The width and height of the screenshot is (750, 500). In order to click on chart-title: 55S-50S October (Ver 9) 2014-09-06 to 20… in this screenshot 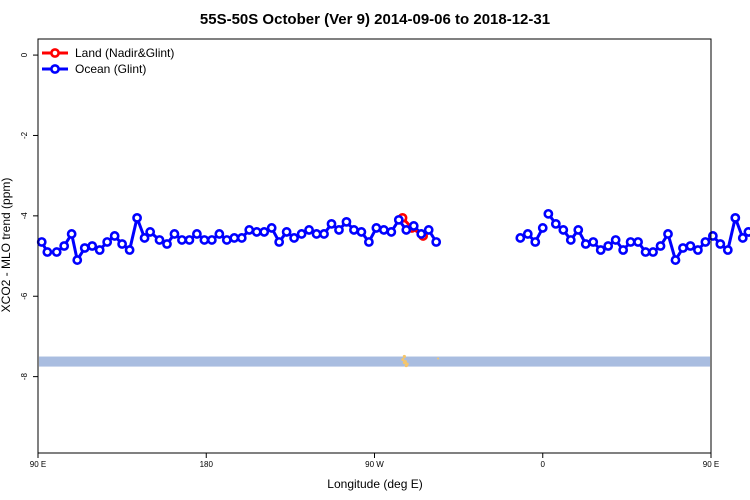, I will do `click(375, 19)`.